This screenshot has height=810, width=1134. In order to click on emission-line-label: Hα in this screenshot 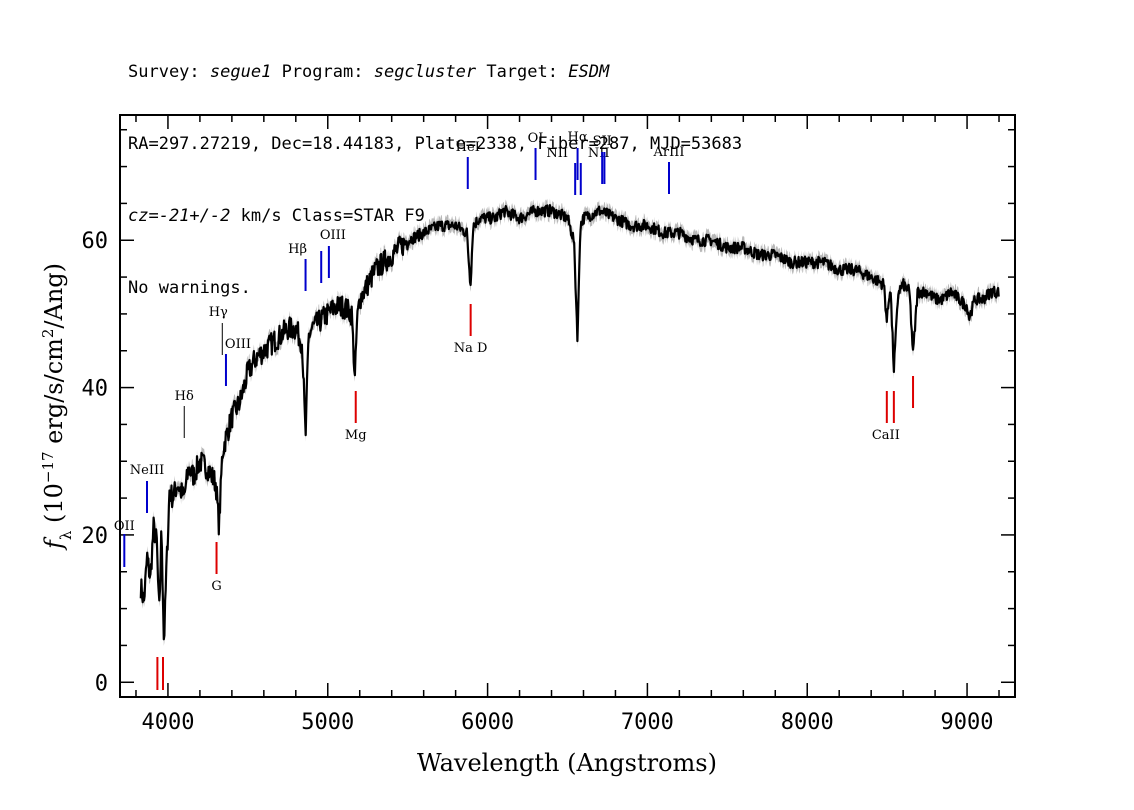, I will do `click(578, 137)`.